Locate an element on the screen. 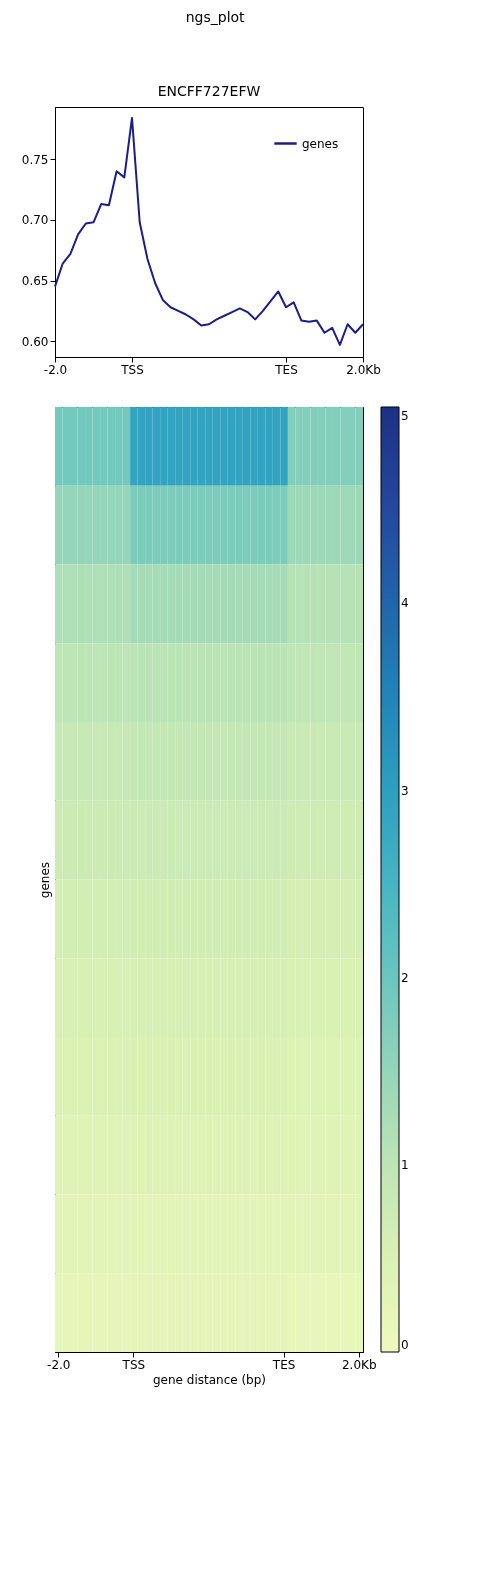 The width and height of the screenshot is (504, 1594). y-tick-label: 0.60 is located at coordinates (35, 341).